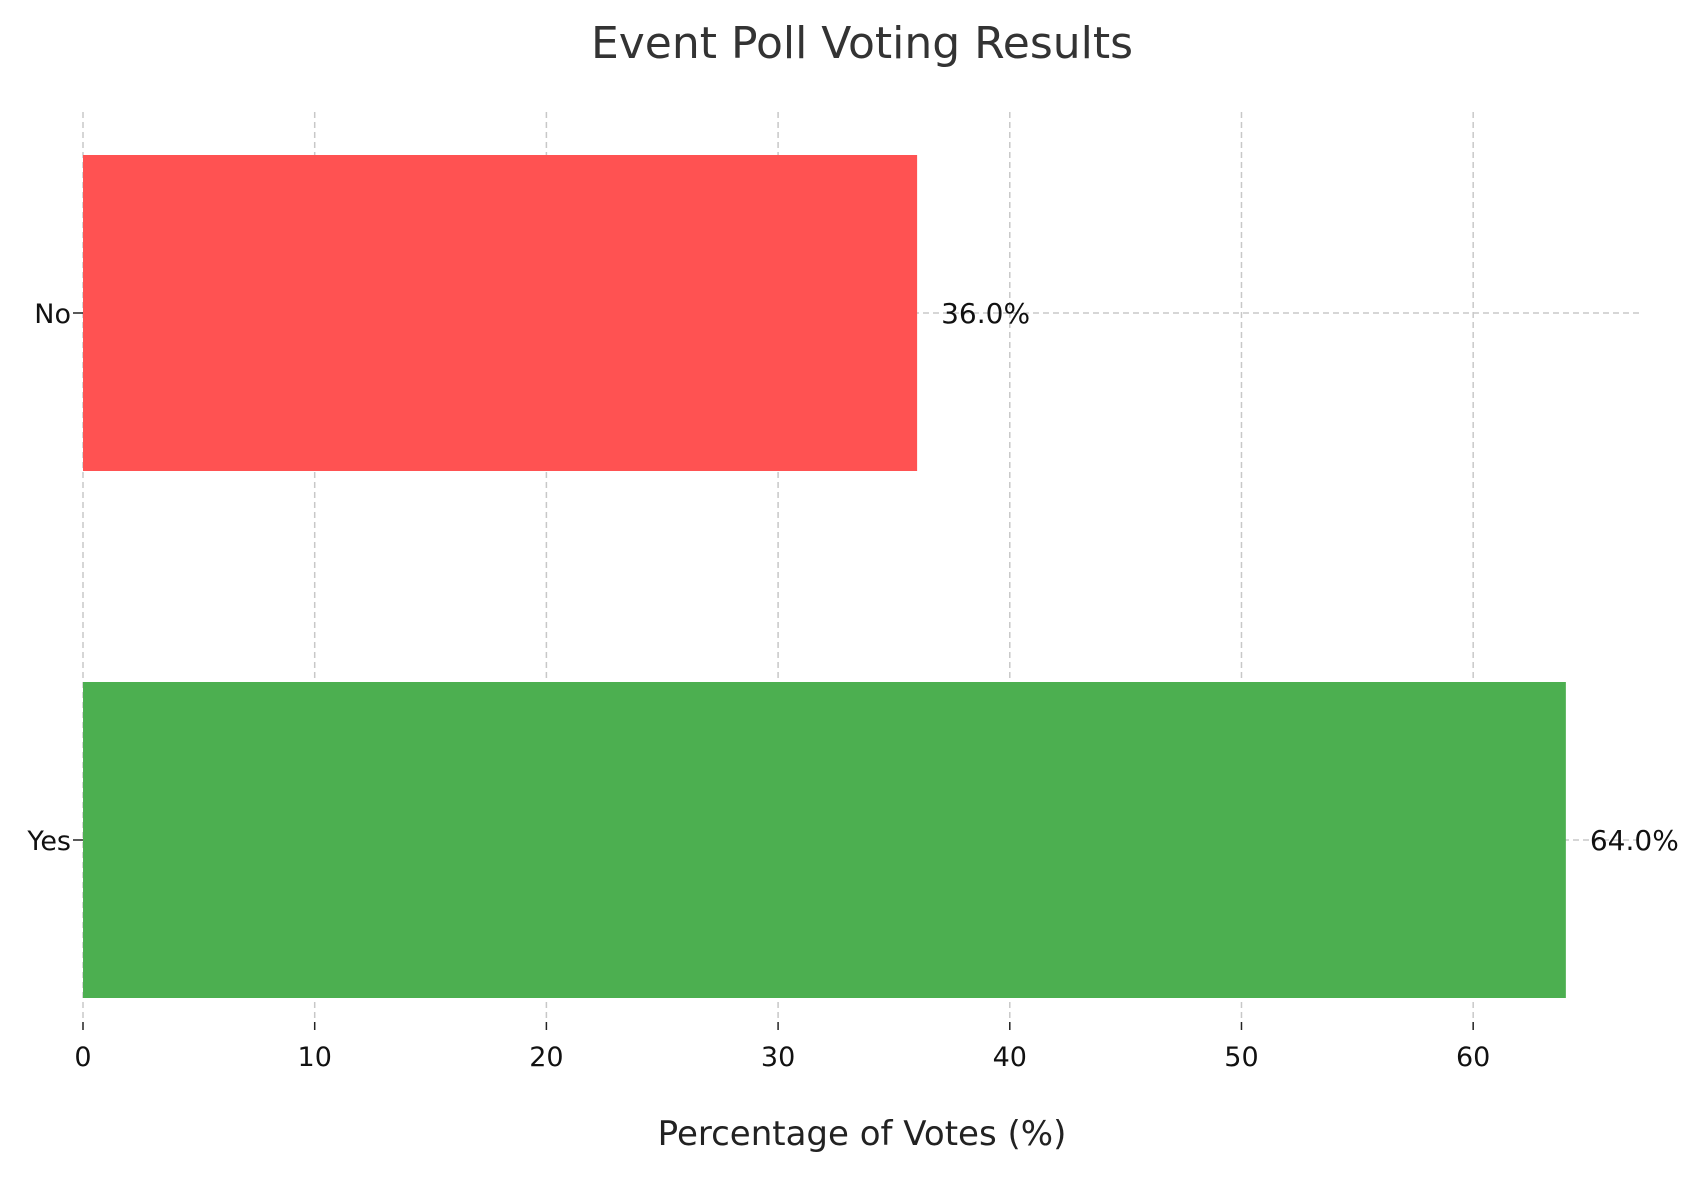 The width and height of the screenshot is (1708, 1179). Describe the element at coordinates (985, 313) in the screenshot. I see `data-label-no: 36.0%` at that location.